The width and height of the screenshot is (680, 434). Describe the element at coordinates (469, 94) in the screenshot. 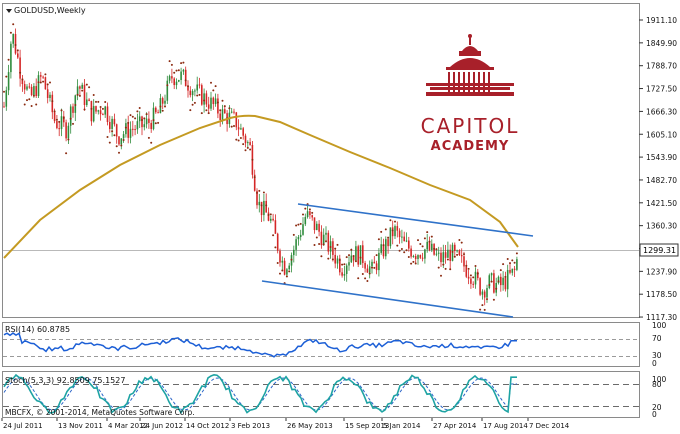

I see `capitol-academy-logo: CAPITOL ACADEMY` at that location.